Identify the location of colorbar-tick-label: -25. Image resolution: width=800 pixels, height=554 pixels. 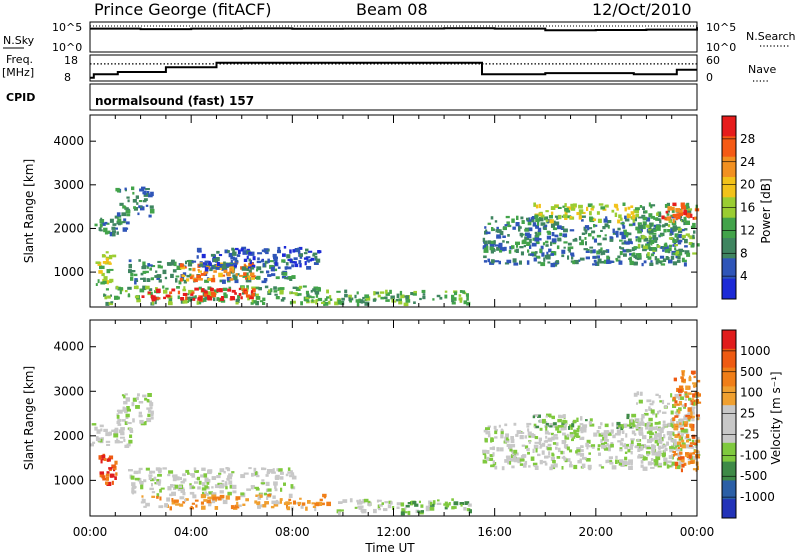
(750, 434).